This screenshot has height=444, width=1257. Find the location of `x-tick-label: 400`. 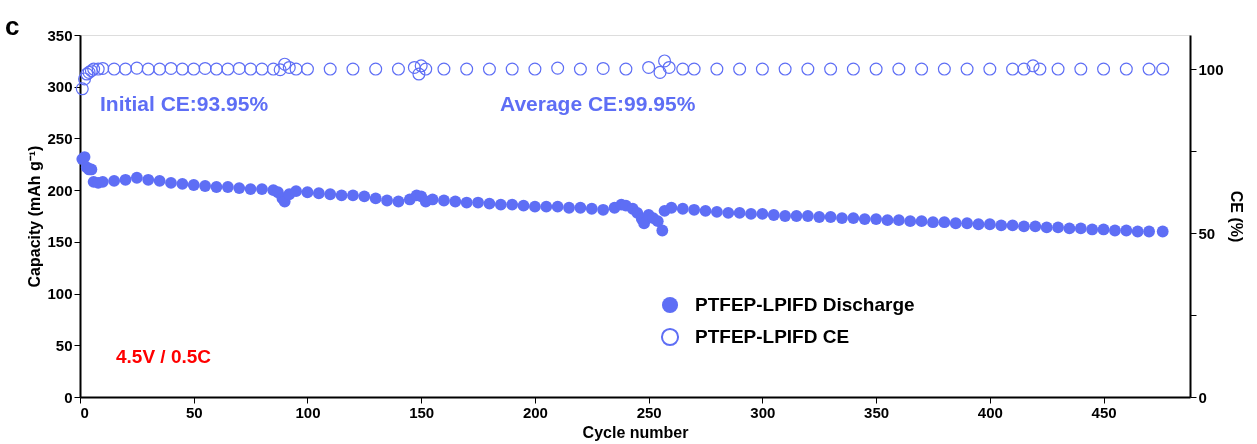

x-tick-label: 400 is located at coordinates (990, 412).